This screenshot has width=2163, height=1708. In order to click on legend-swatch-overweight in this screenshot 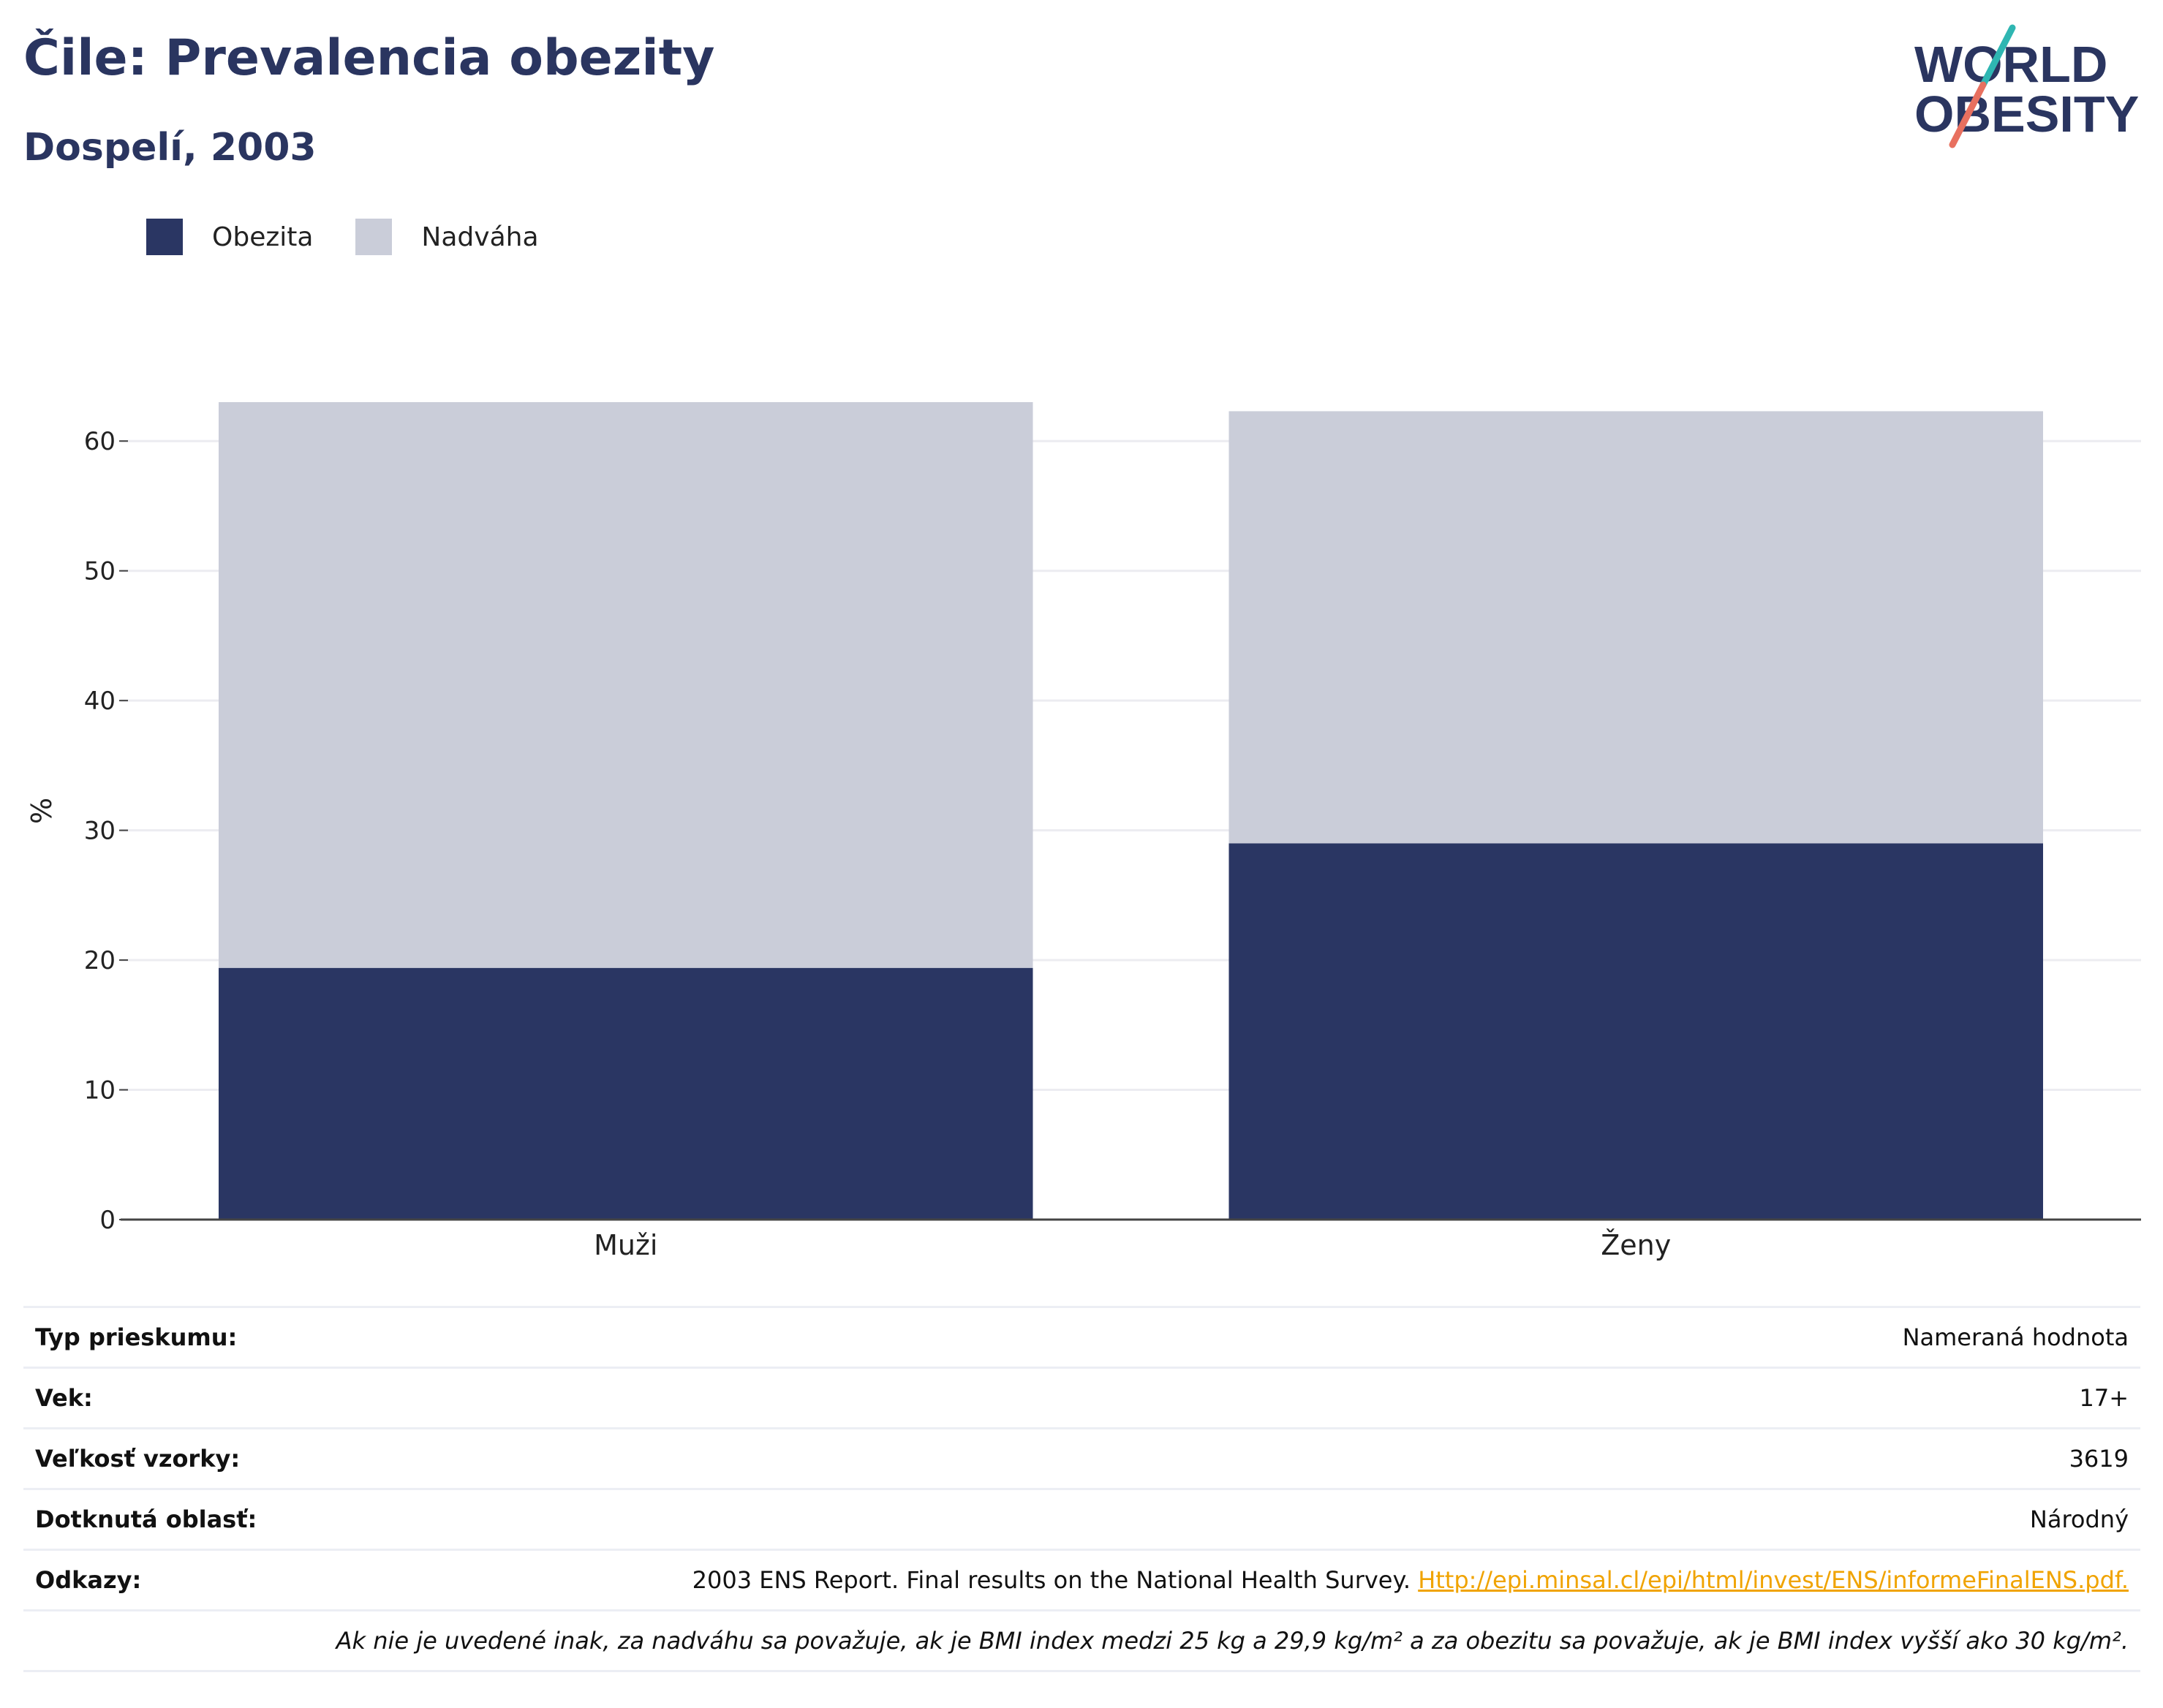, I will do `click(374, 237)`.